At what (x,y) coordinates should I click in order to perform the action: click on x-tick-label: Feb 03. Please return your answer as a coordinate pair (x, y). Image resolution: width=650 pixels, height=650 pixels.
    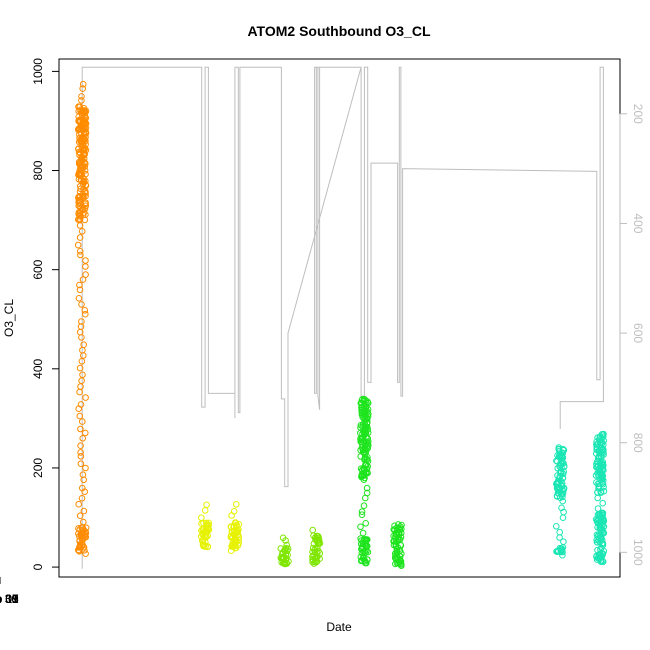
    Looking at the image, I should click on (9, 599).